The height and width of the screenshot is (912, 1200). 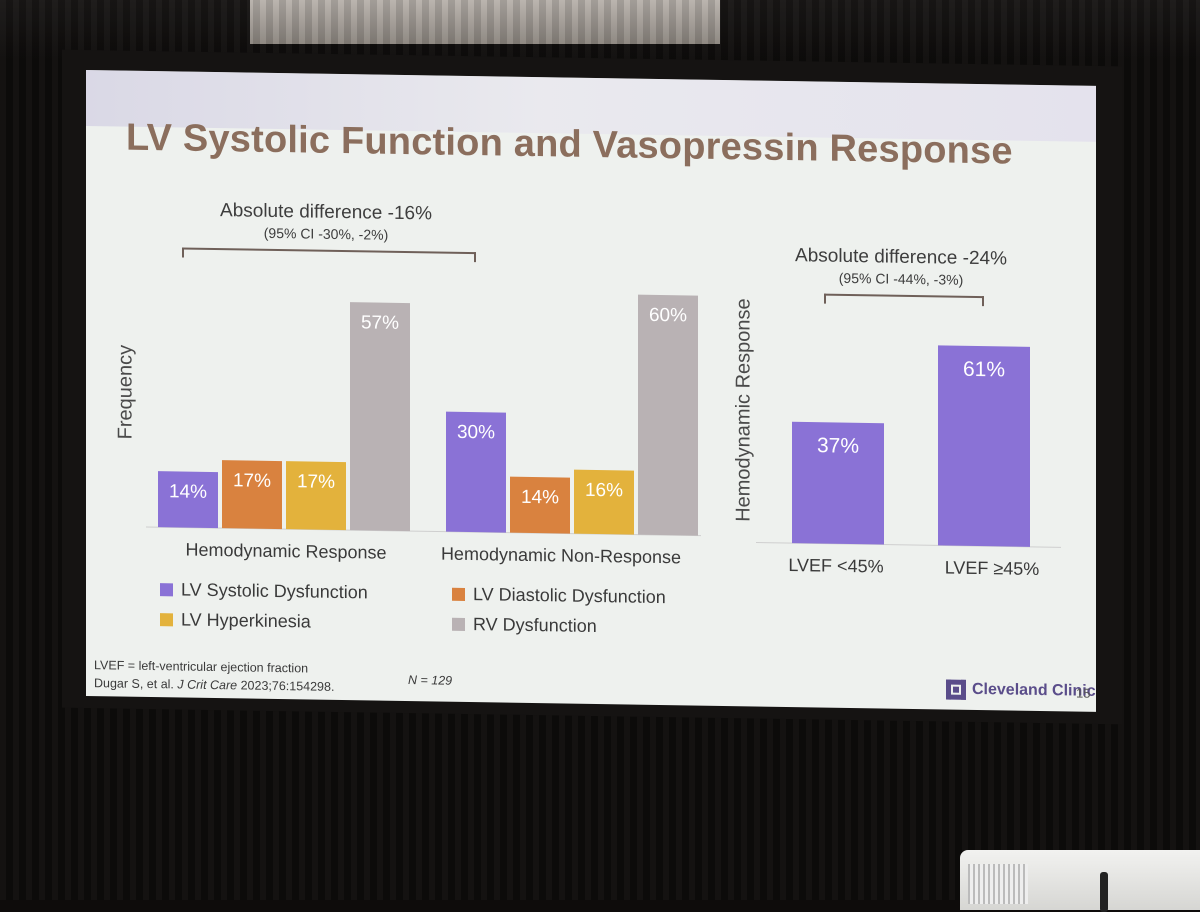 What do you see at coordinates (668, 316) in the screenshot?
I see `bar-data-label: 60%` at bounding box center [668, 316].